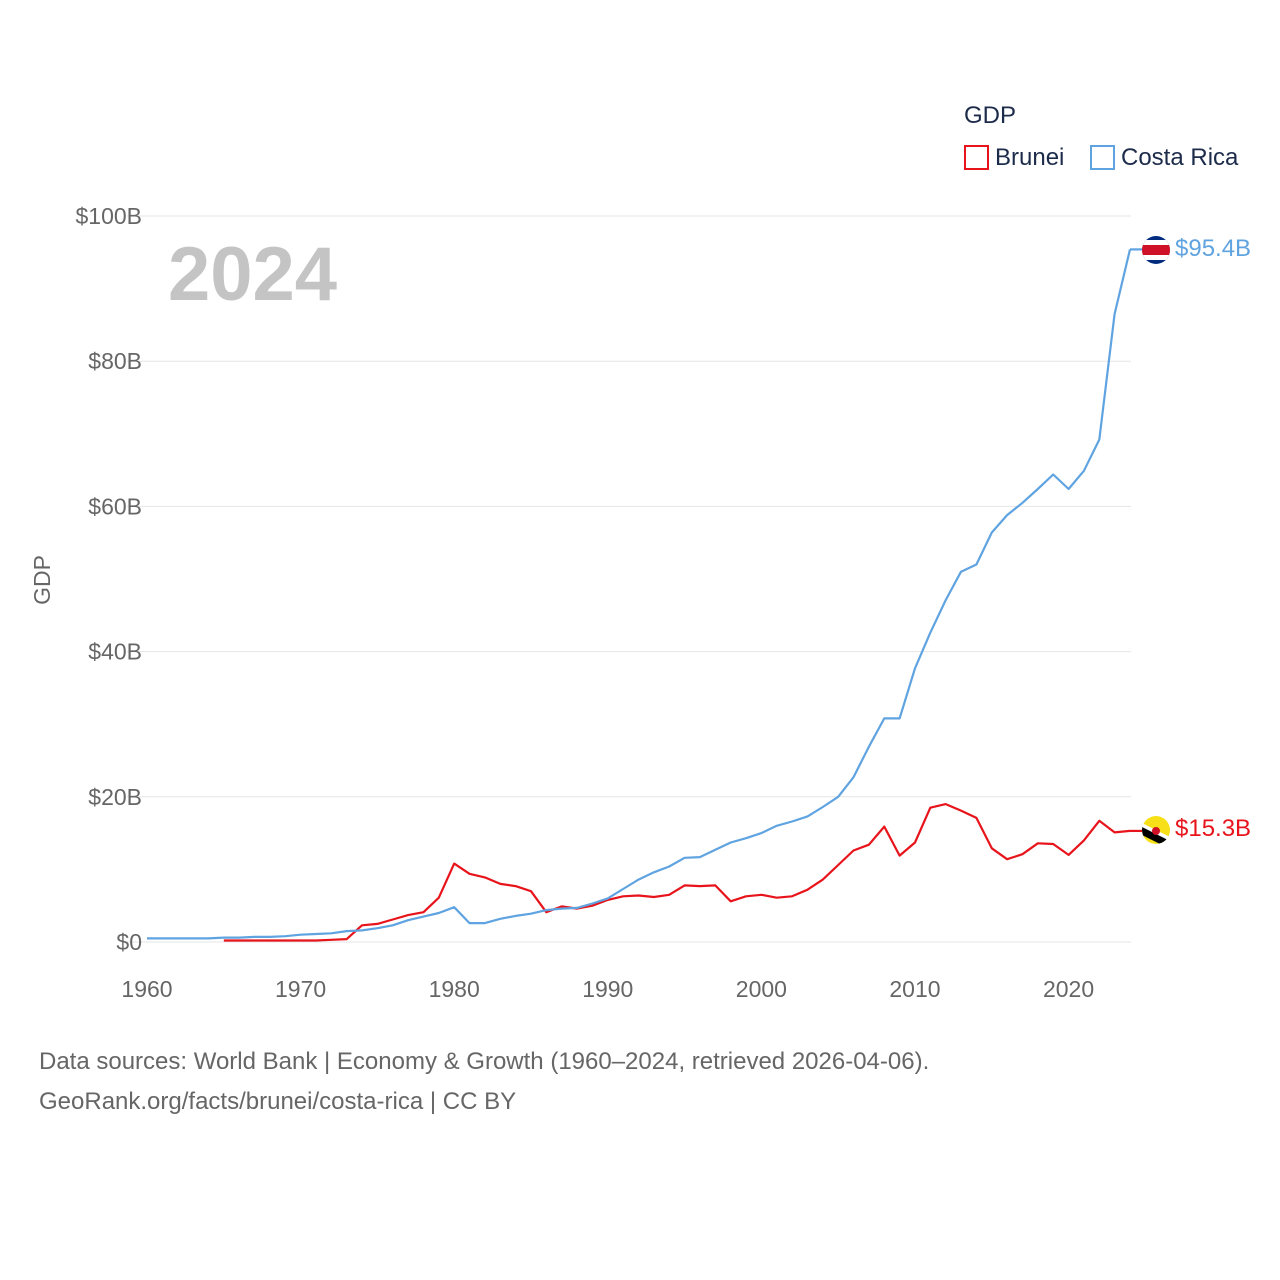 The width and height of the screenshot is (1280, 1280). Describe the element at coordinates (990, 115) in the screenshot. I see `legend-title: GDP` at that location.